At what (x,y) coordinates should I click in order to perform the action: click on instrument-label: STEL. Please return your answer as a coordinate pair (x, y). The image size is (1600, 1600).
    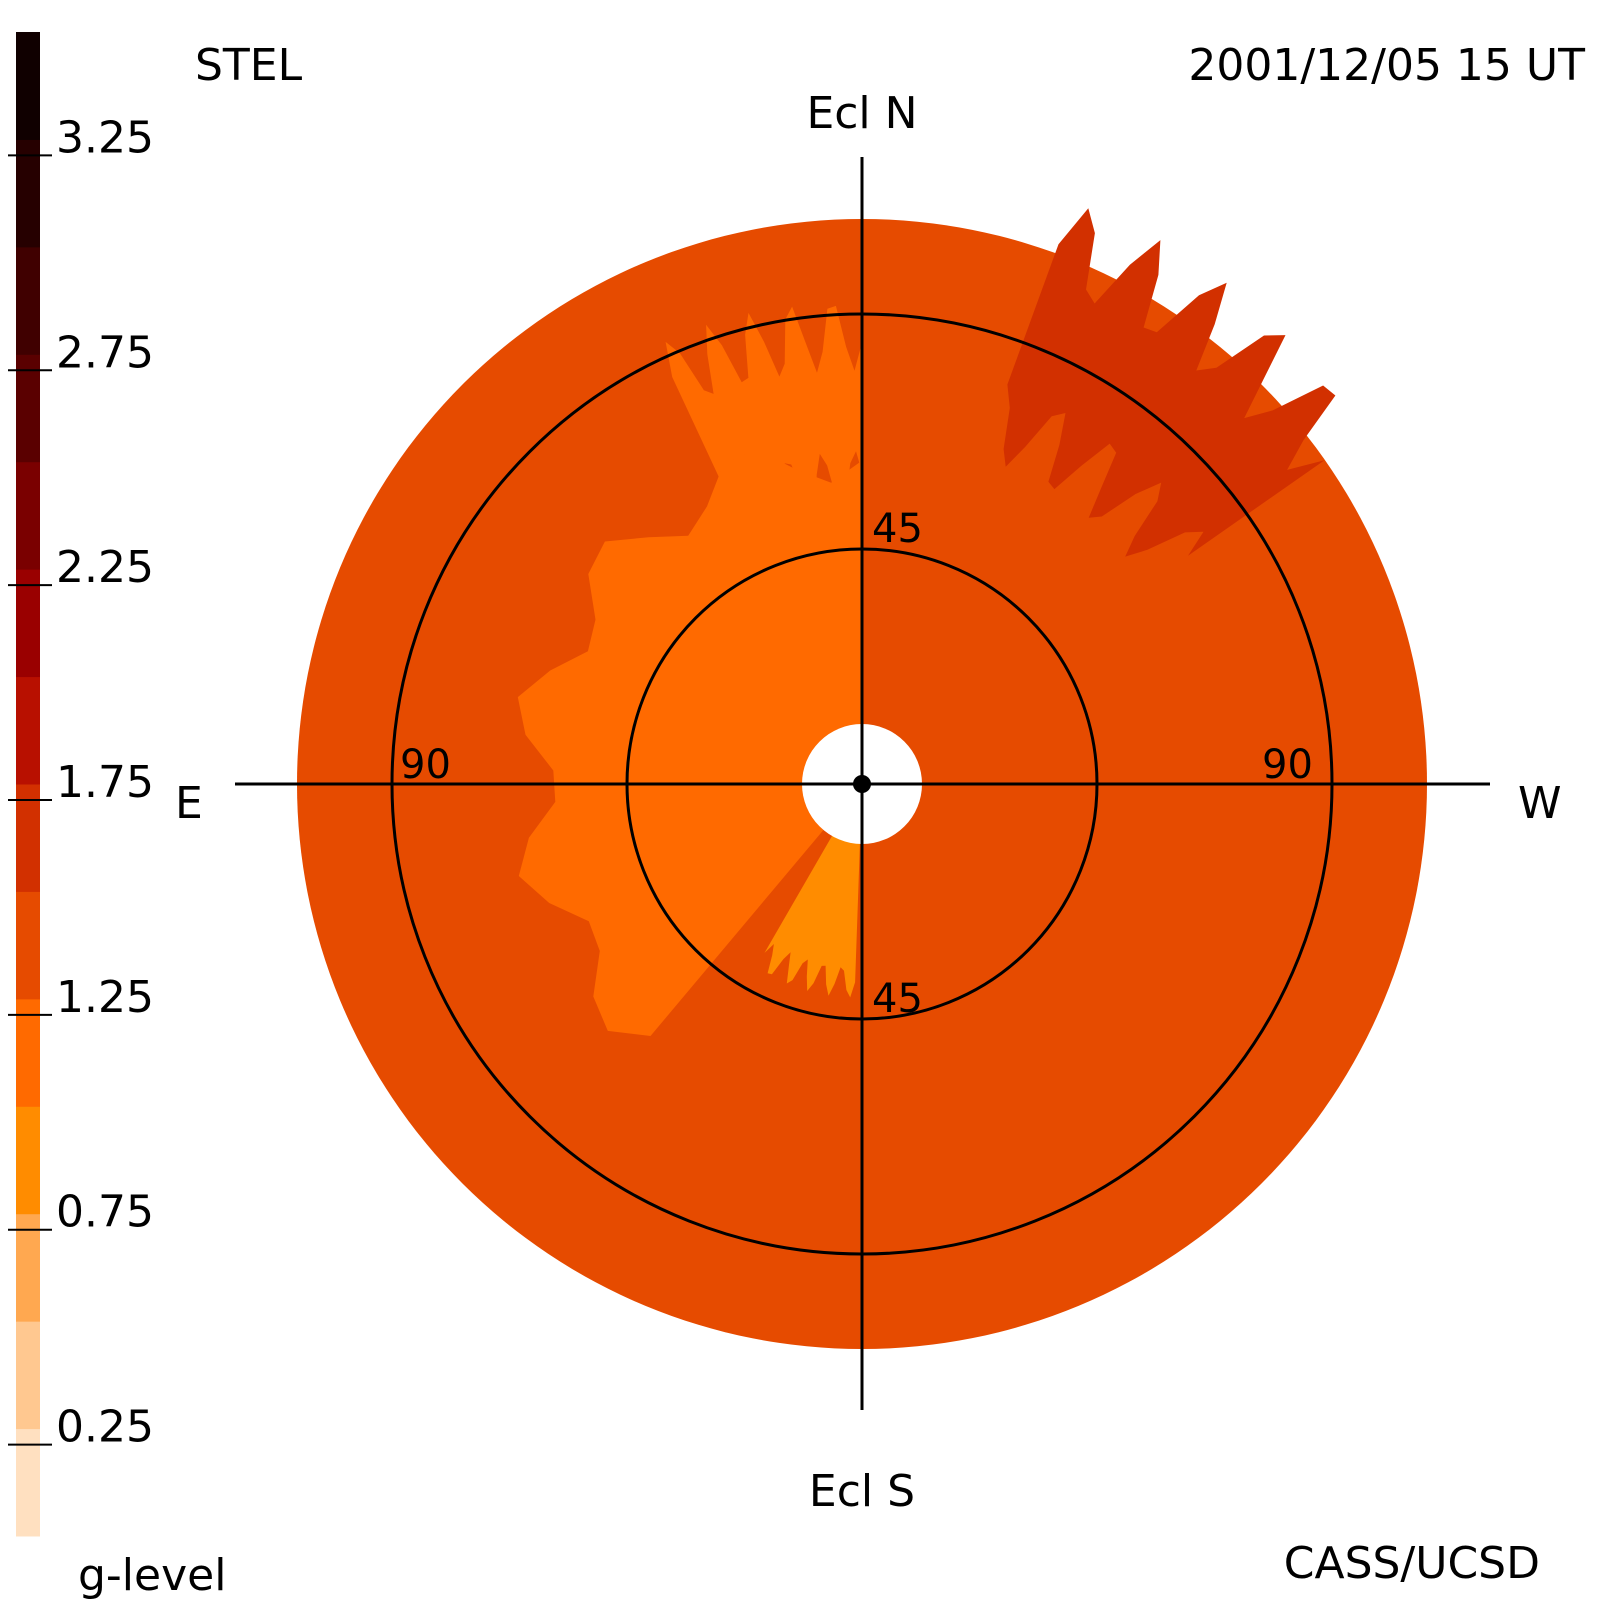
    Looking at the image, I should click on (249, 65).